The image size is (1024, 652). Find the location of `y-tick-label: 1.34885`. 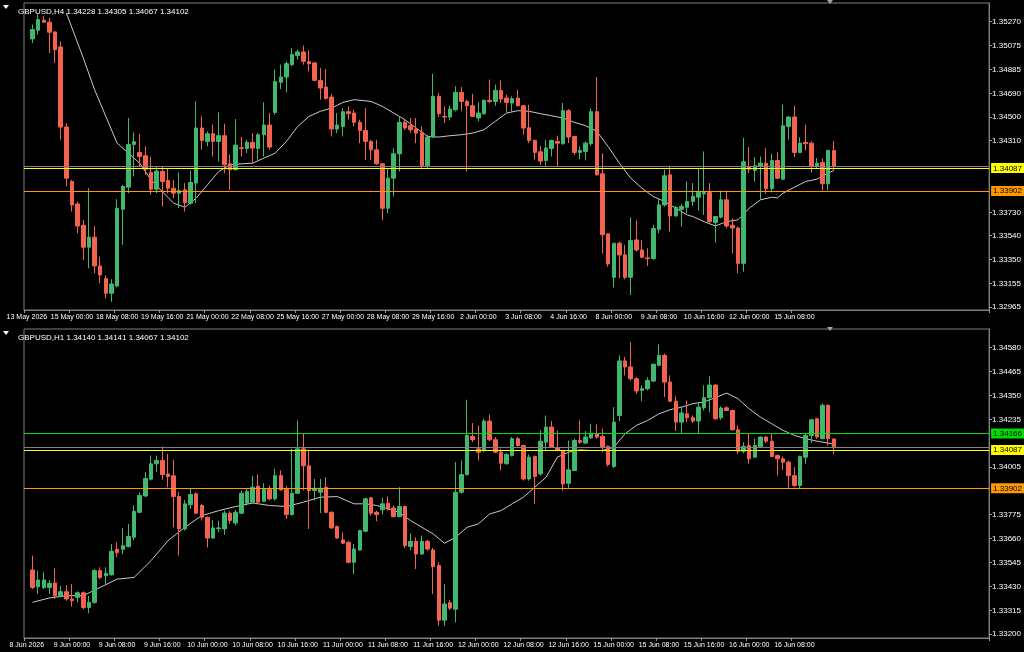

y-tick-label: 1.34885 is located at coordinates (1007, 69).